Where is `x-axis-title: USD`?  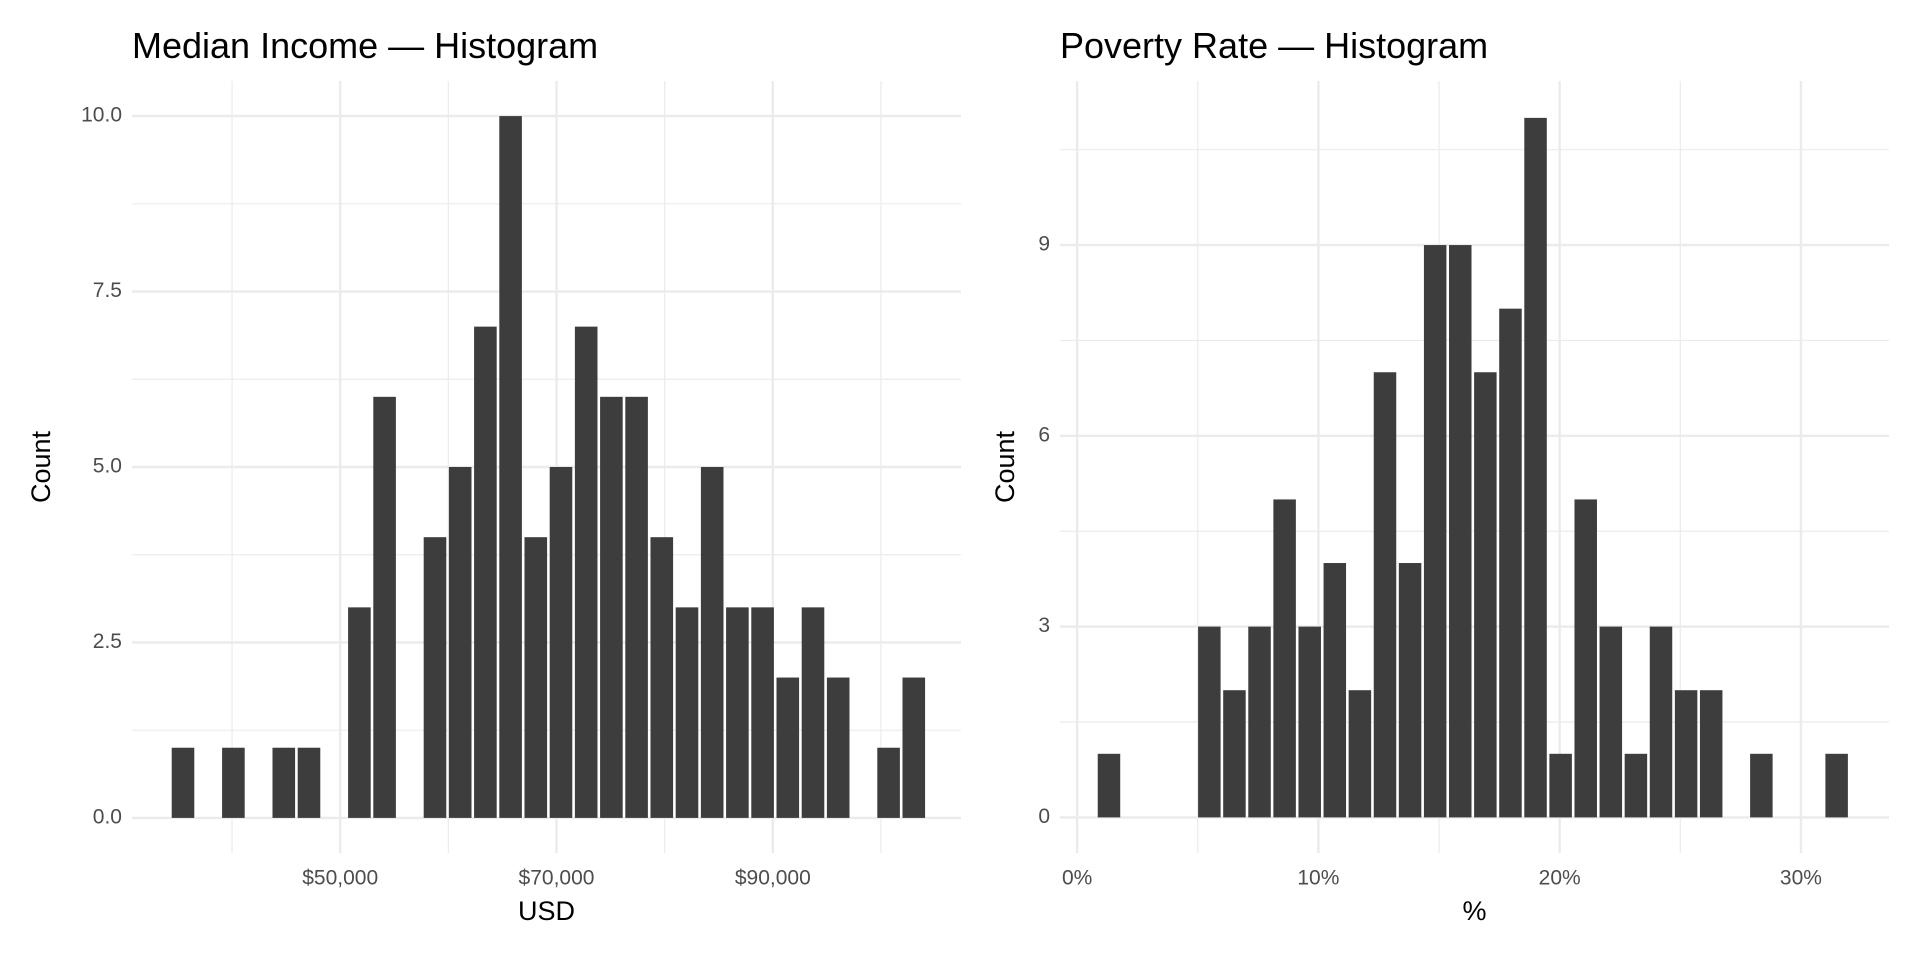 x-axis-title: USD is located at coordinates (546, 911).